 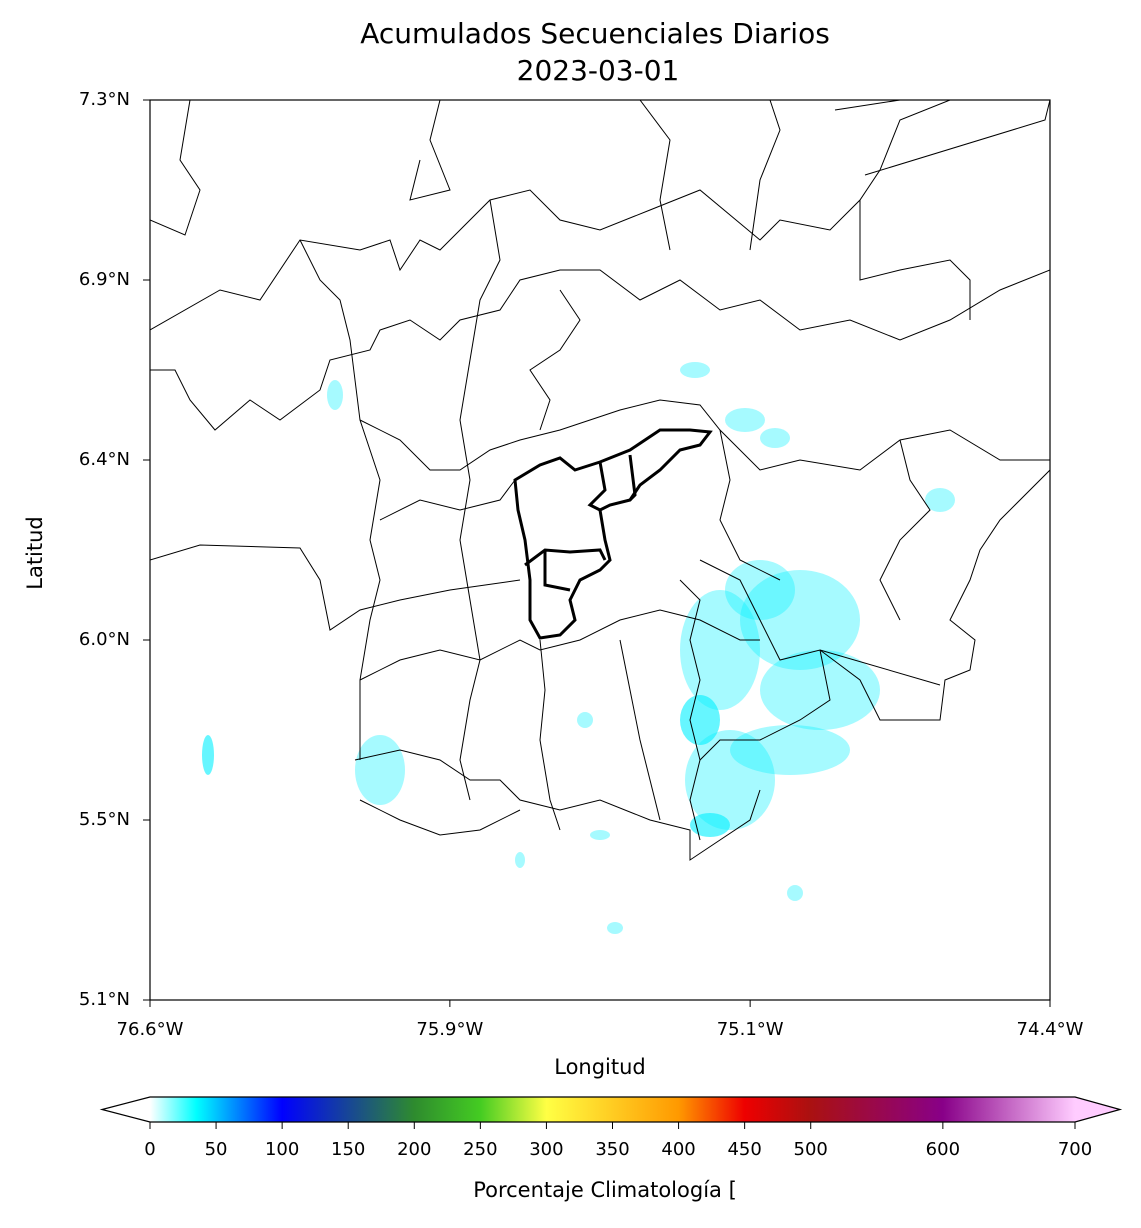 I want to click on y-tick-label: 5.5°N, so click(x=104, y=819).